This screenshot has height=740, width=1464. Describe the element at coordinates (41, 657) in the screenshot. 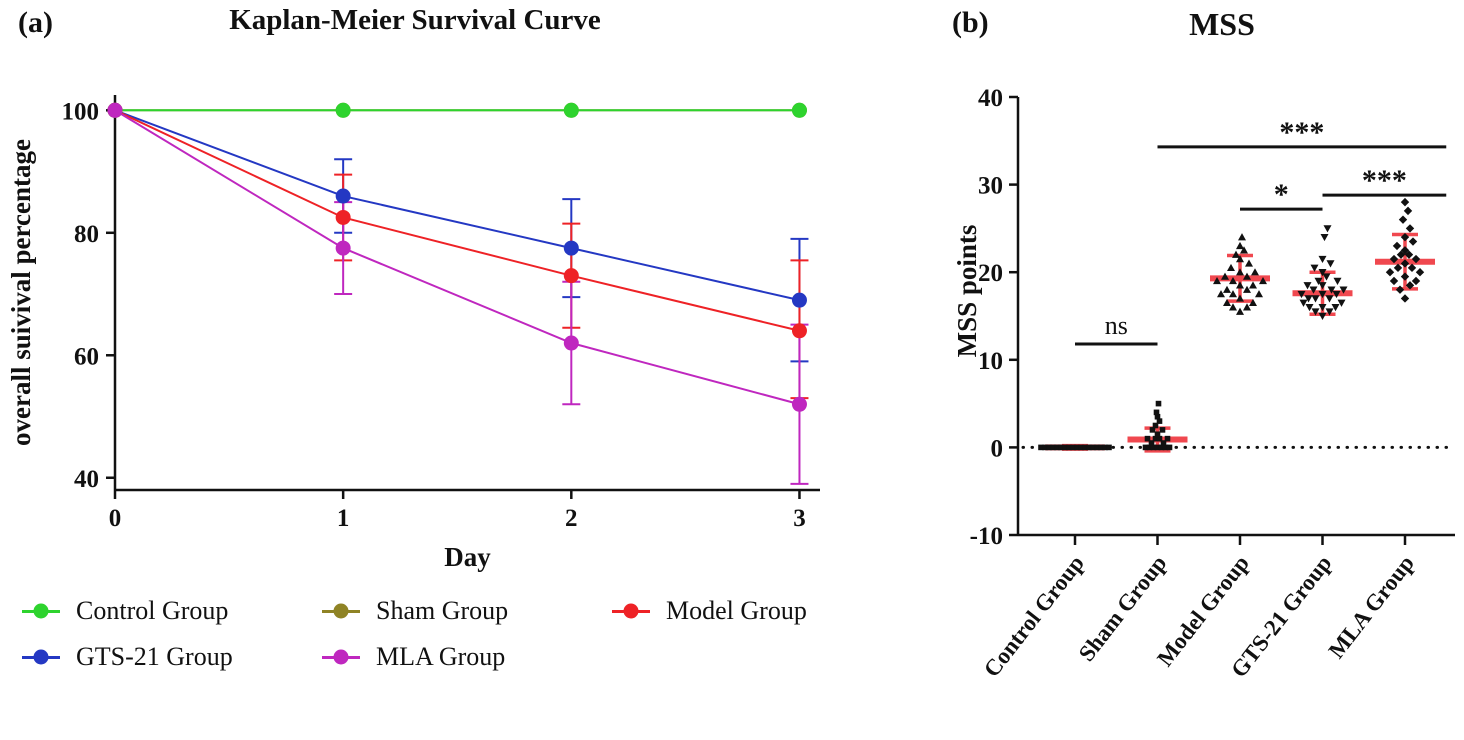

I see `gts21-group-marker-icon` at that location.